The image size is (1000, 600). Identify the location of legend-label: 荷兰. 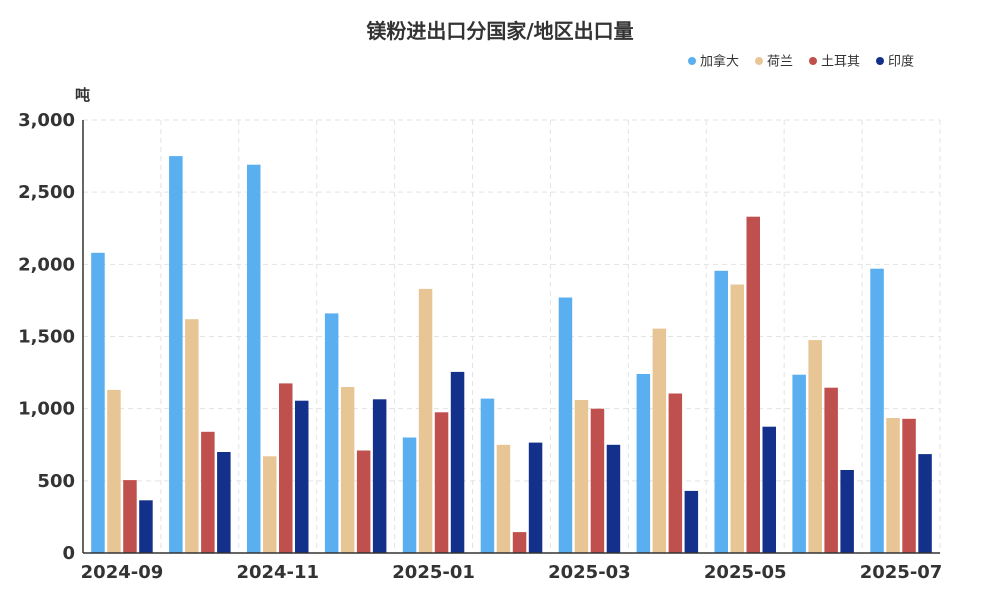
(780, 62).